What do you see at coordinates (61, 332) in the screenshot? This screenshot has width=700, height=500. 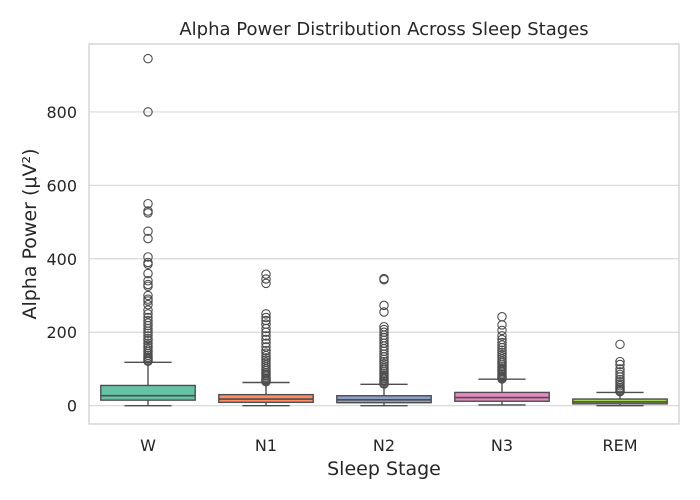 I see `y-tick-label: 200` at bounding box center [61, 332].